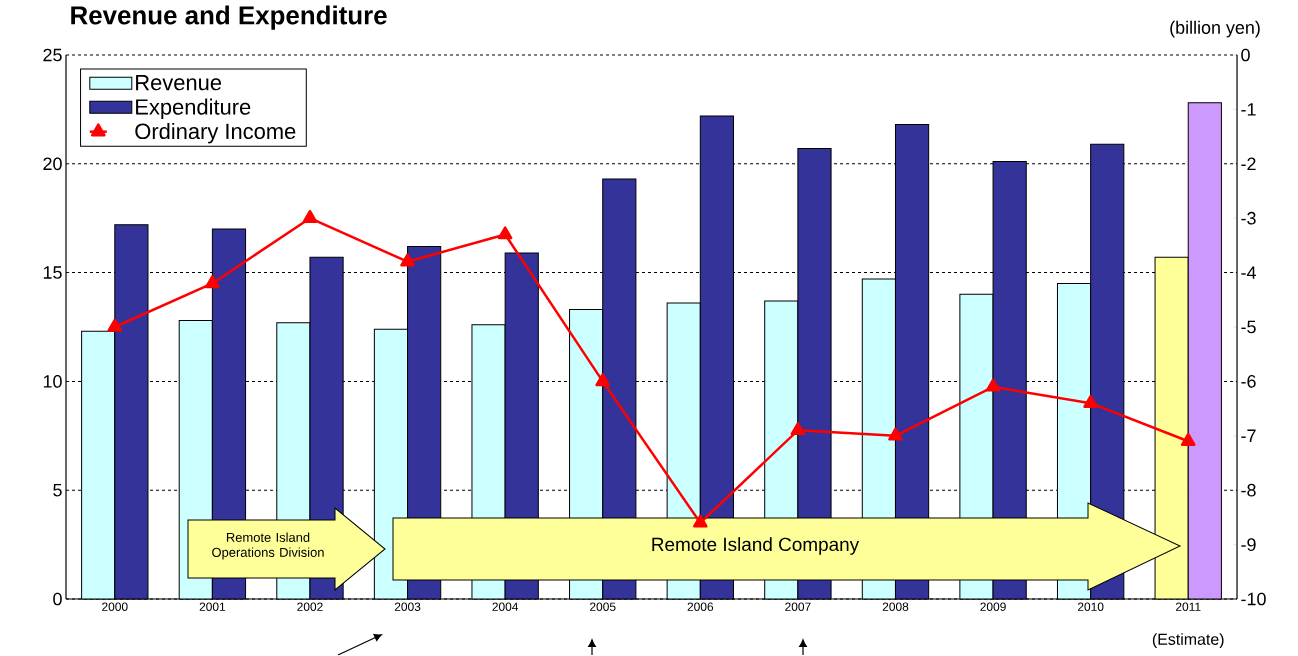 Image resolution: width=1298 pixels, height=656 pixels. Describe the element at coordinates (57, 490) in the screenshot. I see `y-tick-label: 5` at that location.